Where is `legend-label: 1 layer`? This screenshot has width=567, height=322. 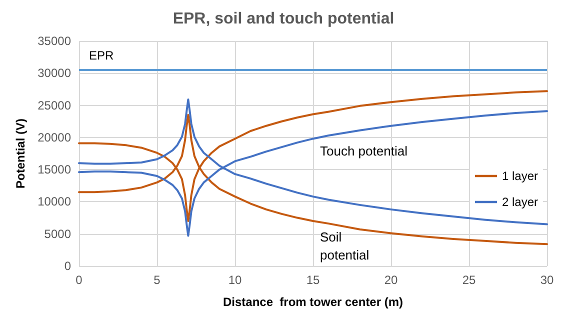 legend-label: 1 layer is located at coordinates (520, 176).